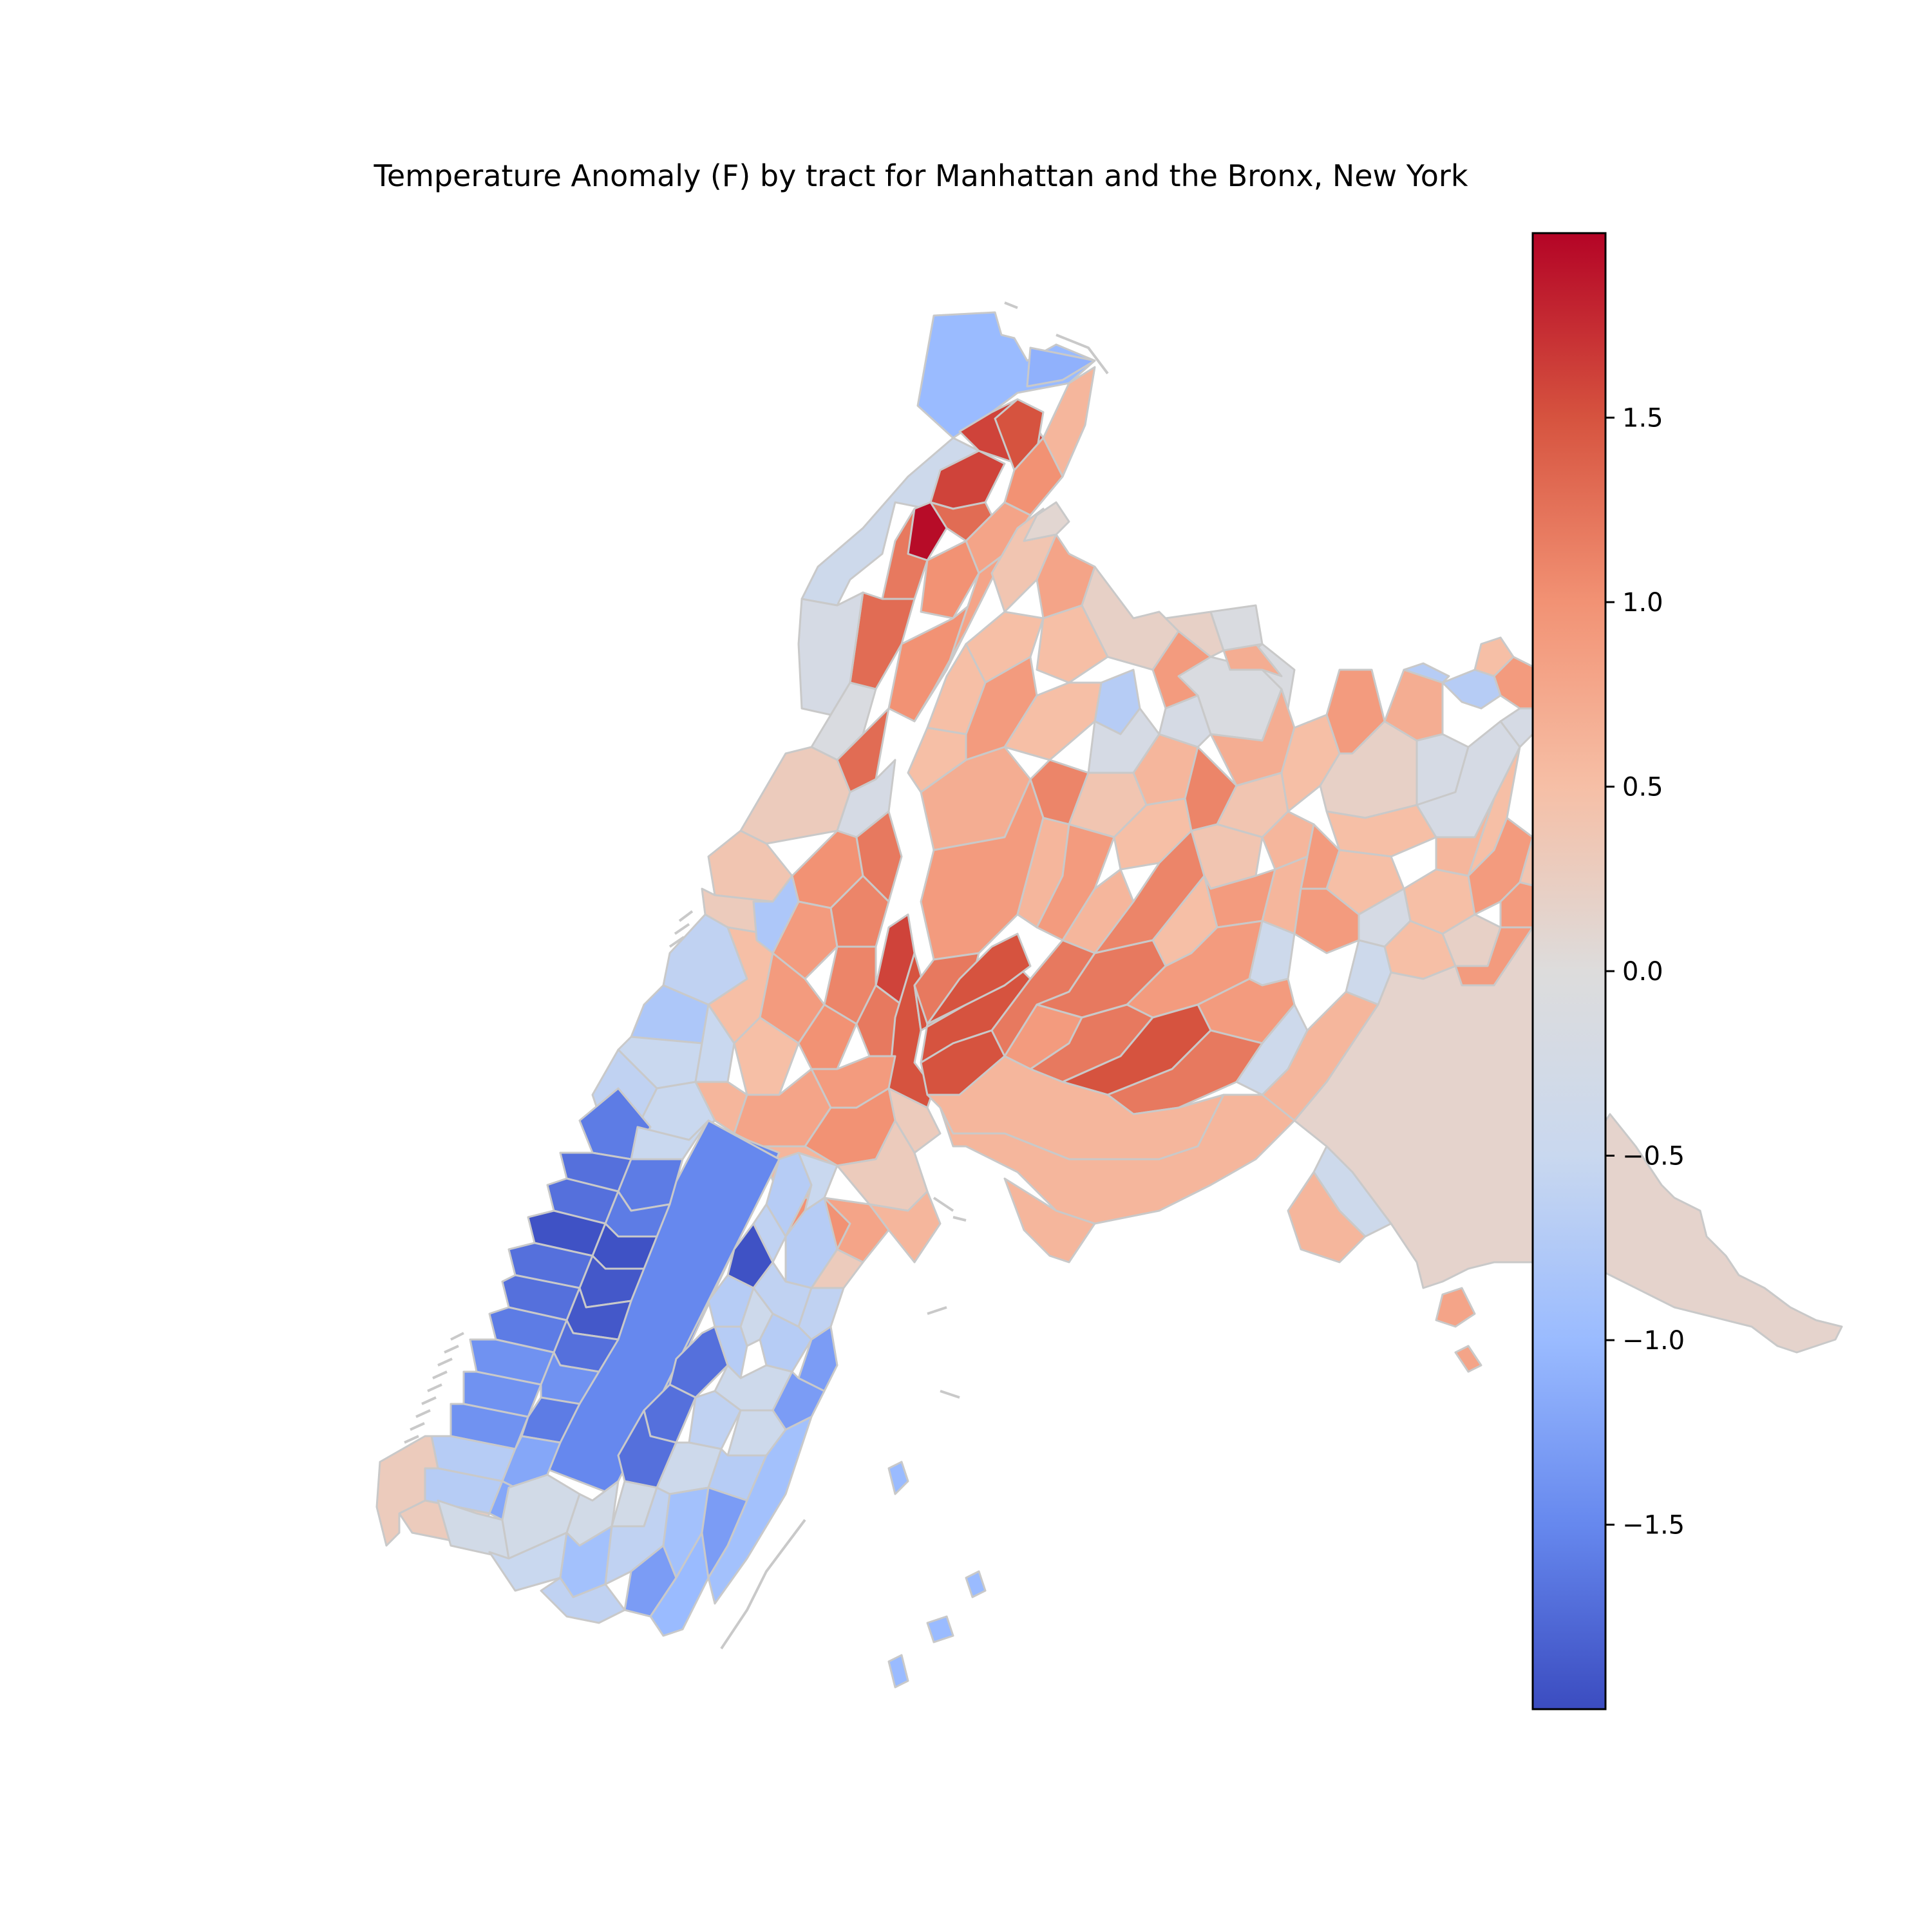  I want to click on tract-roosevelt-isl, so click(898, 1478).